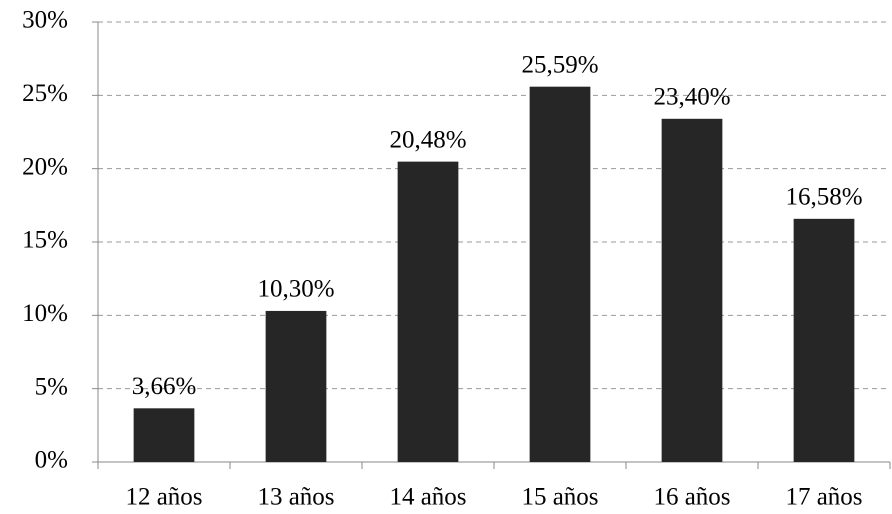 This screenshot has width=892, height=514. I want to click on data-label: 25,59%, so click(559, 64).